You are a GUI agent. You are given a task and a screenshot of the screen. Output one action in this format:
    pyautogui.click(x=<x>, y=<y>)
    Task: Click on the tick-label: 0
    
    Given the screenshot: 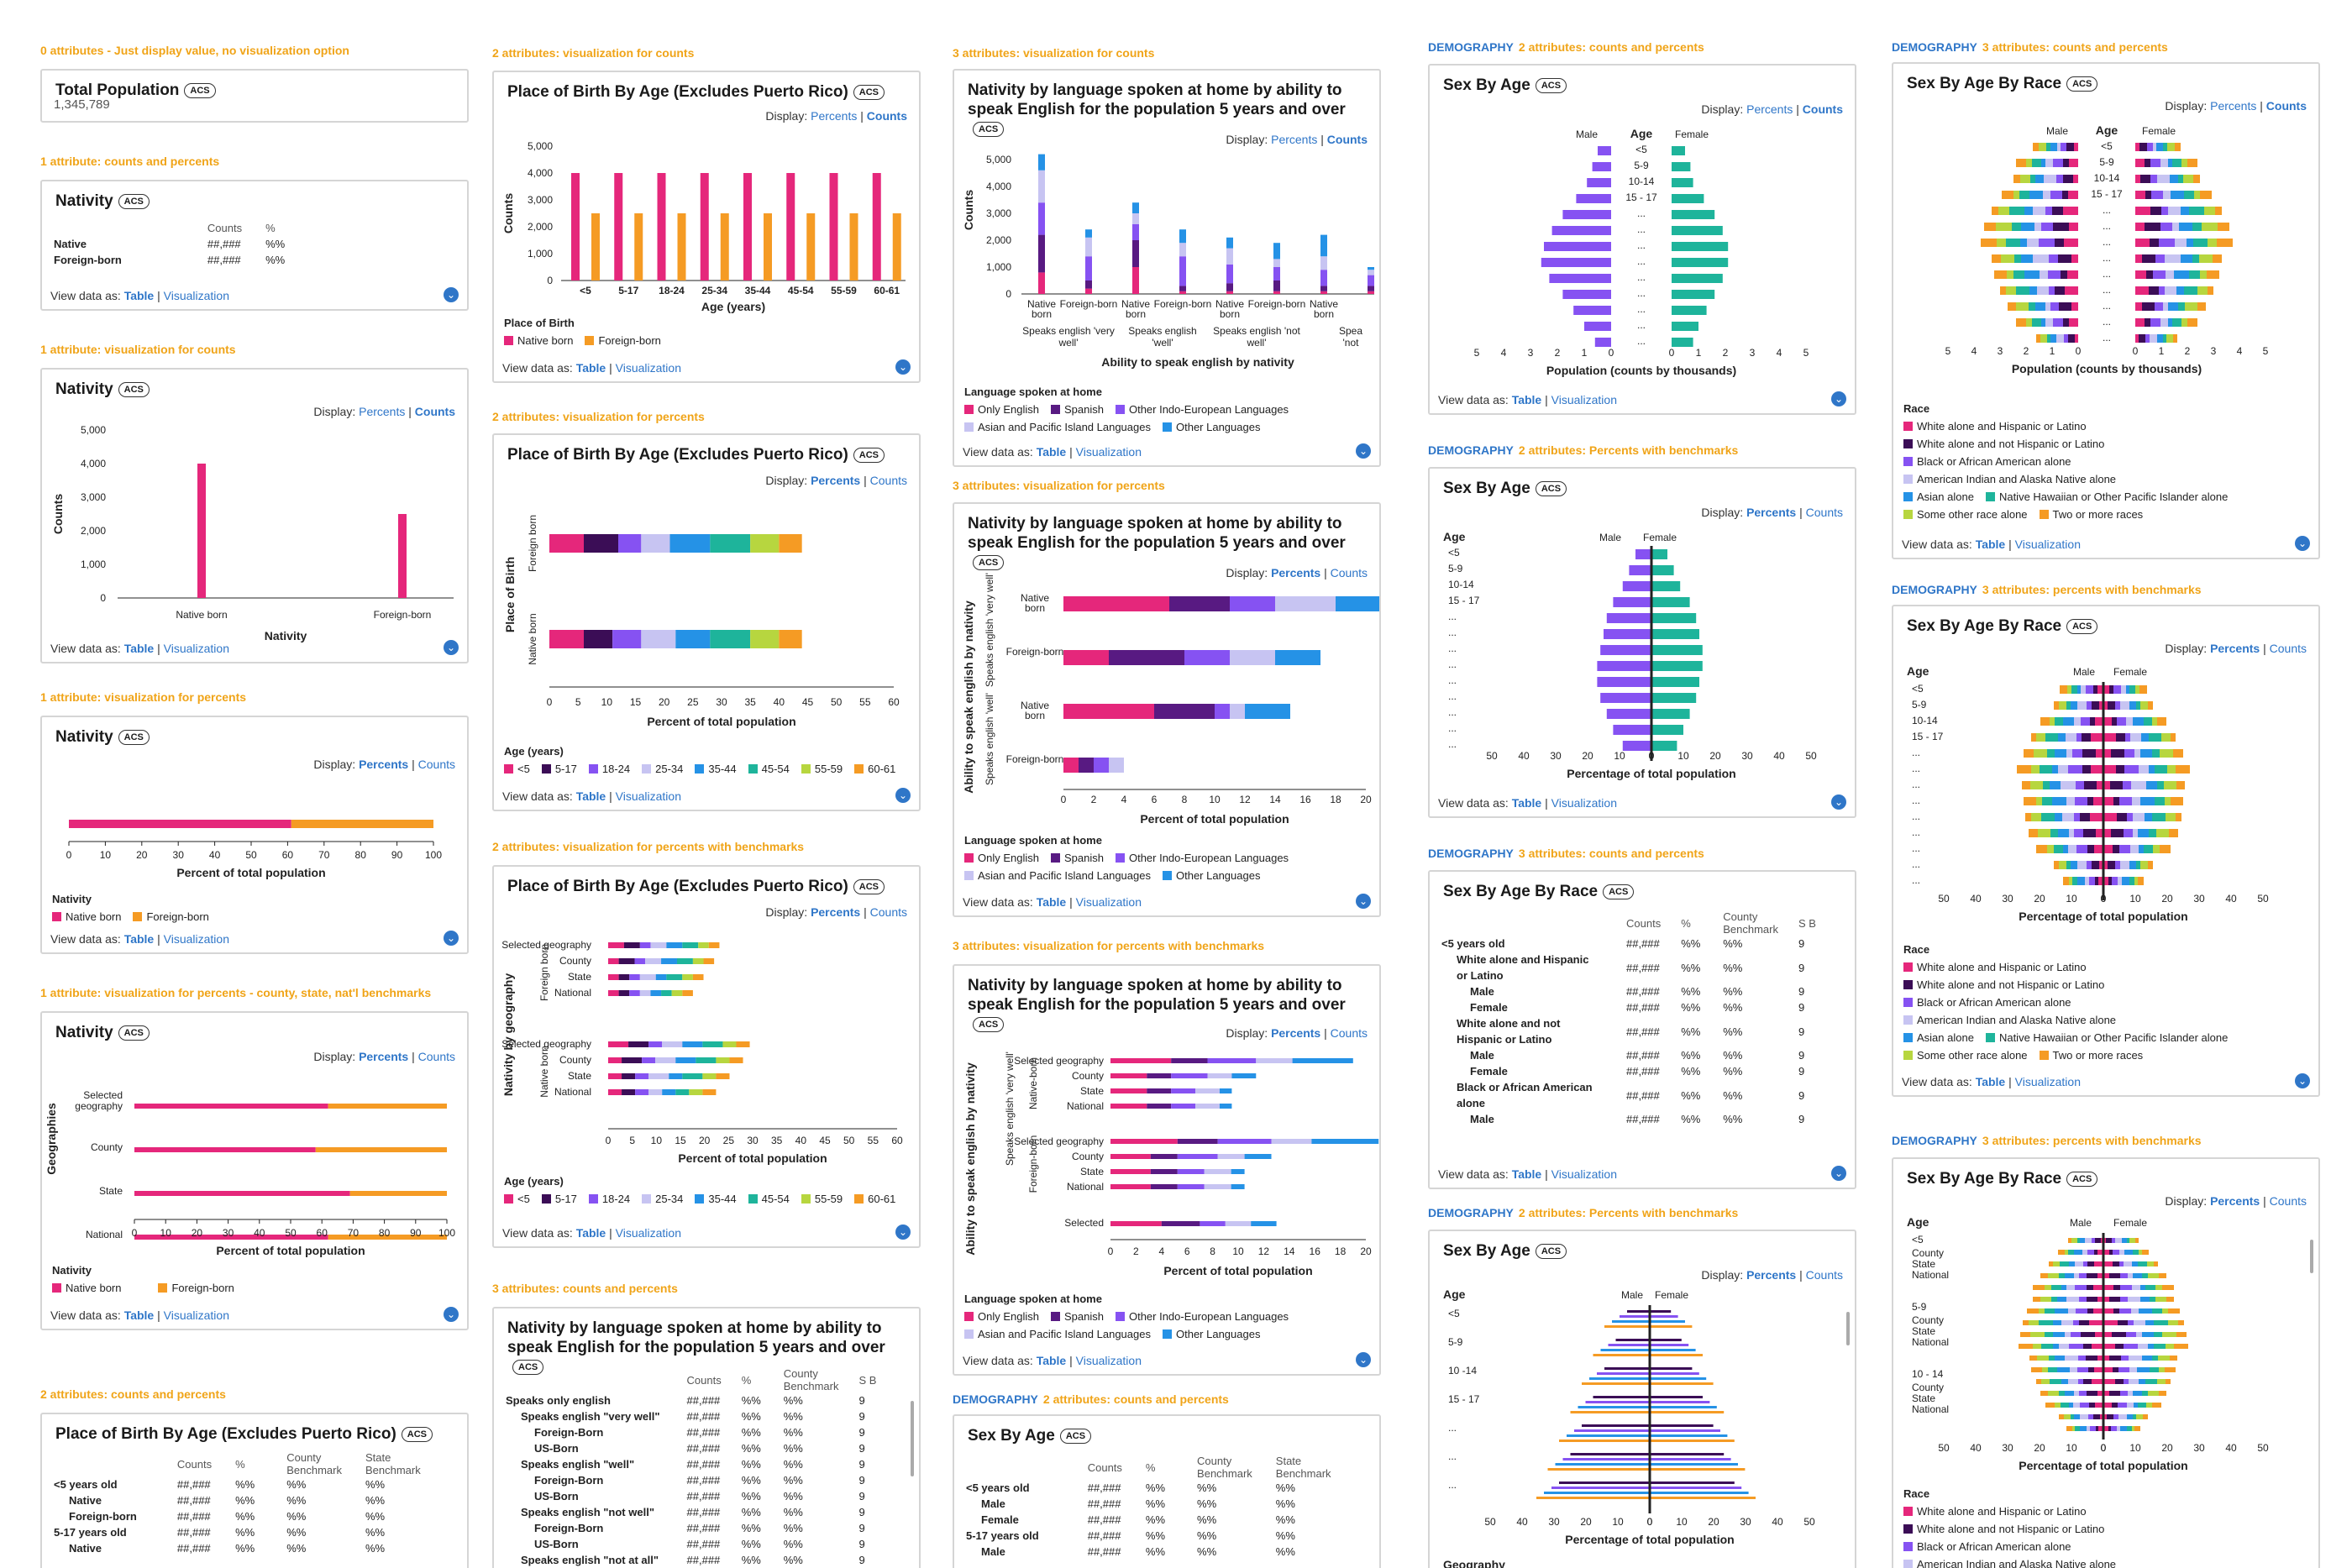 What is the action you would take?
    pyautogui.click(x=103, y=598)
    